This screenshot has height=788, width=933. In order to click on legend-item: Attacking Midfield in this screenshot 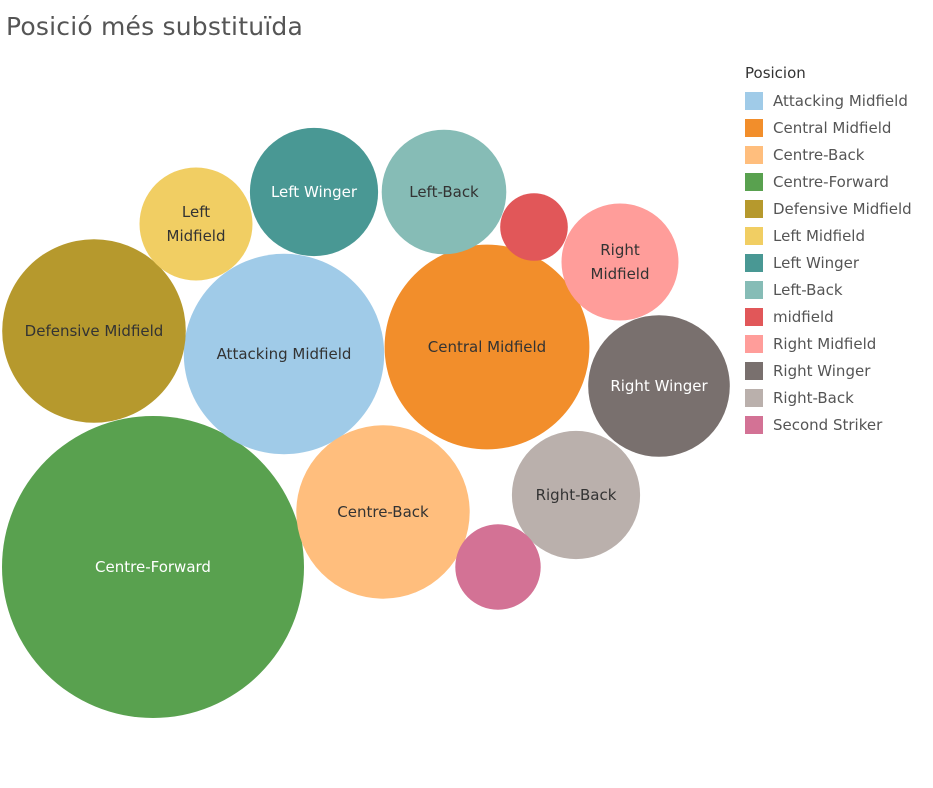, I will do `click(828, 100)`.